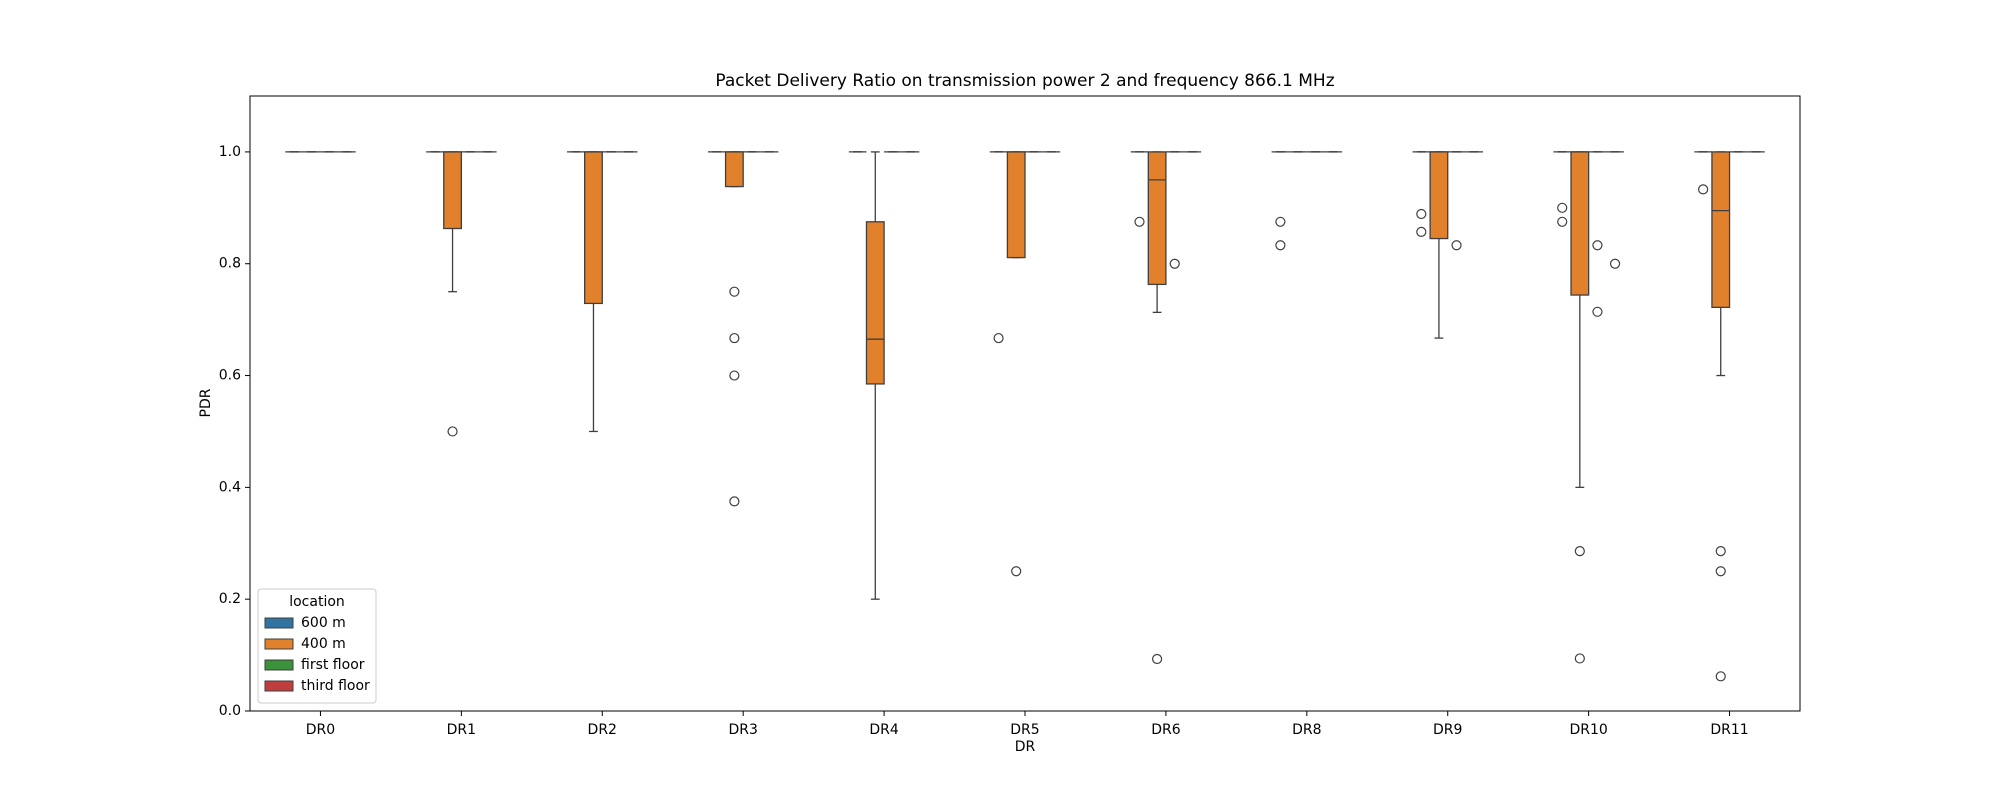 The image size is (2000, 800). Describe the element at coordinates (323, 623) in the screenshot. I see `legend-label: 600 m` at that location.